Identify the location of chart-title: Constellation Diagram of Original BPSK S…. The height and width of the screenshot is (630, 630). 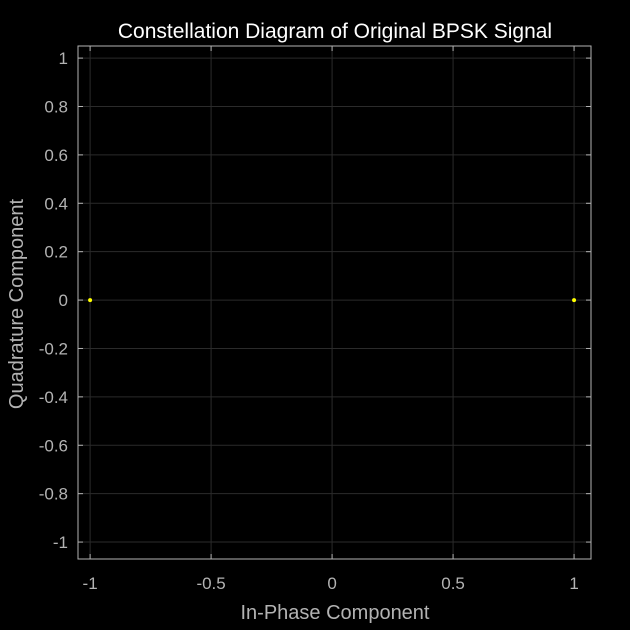
(335, 31).